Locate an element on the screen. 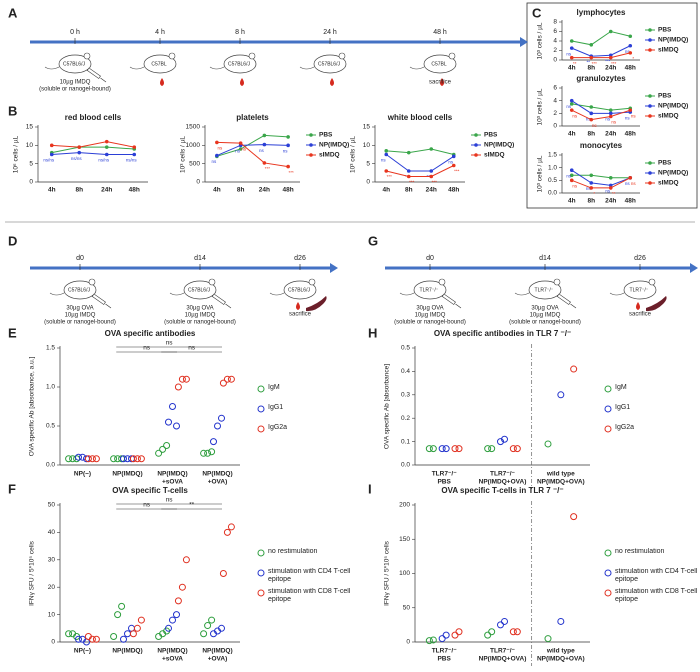 This screenshot has width=700, height=672. legend-label: IgG2a is located at coordinates (625, 428).